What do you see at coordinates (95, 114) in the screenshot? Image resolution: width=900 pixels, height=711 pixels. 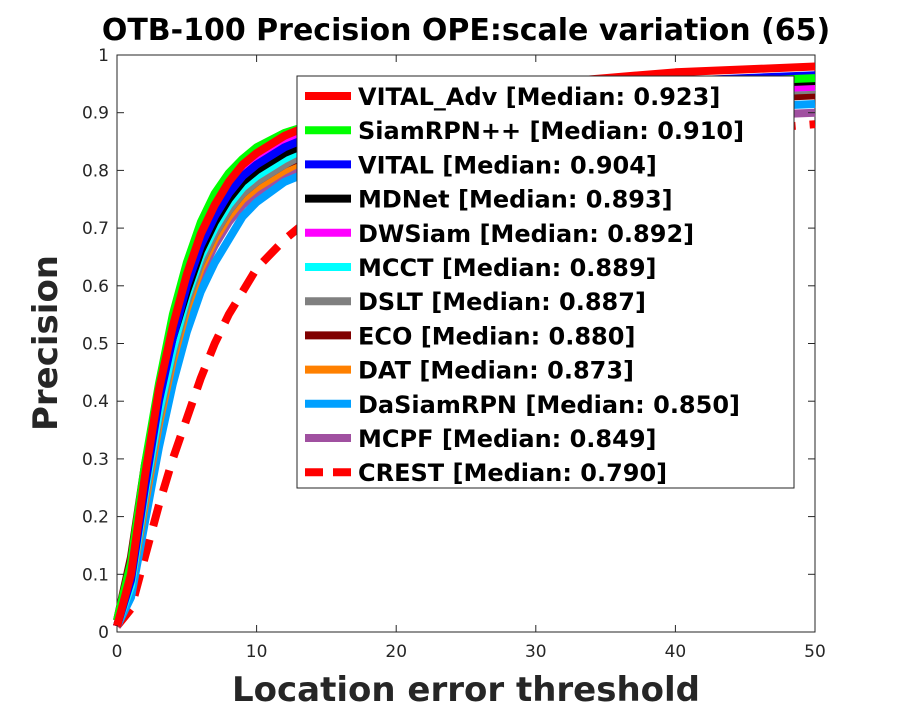 I see `y-tick-label: 0.9` at bounding box center [95, 114].